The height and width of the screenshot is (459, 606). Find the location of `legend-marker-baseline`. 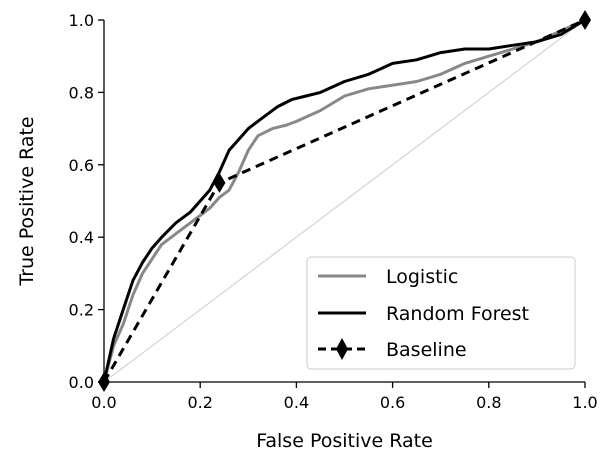

legend-marker-baseline is located at coordinates (342, 349).